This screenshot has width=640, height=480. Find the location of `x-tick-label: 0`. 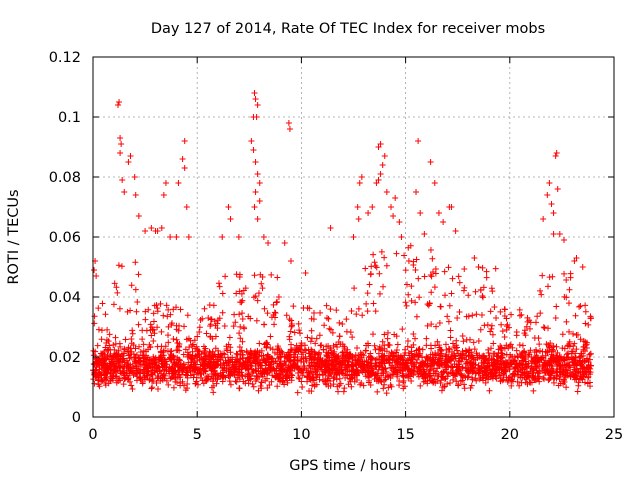

x-tick-label: 0 is located at coordinates (92, 435).